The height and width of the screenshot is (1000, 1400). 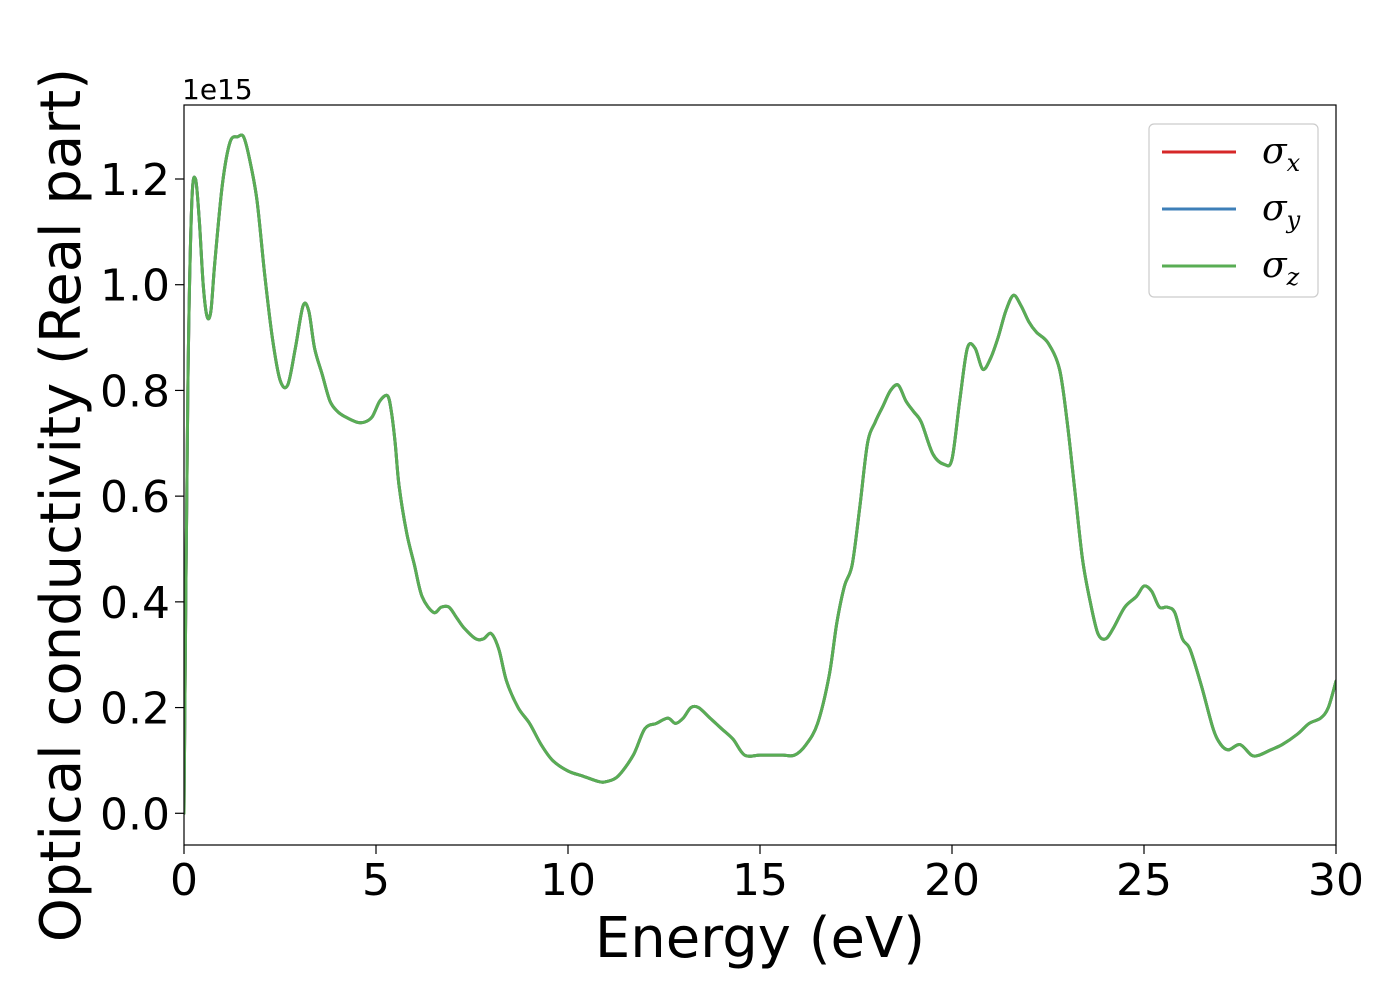 I want to click on legend-label-z: σz, so click(x=1281, y=268).